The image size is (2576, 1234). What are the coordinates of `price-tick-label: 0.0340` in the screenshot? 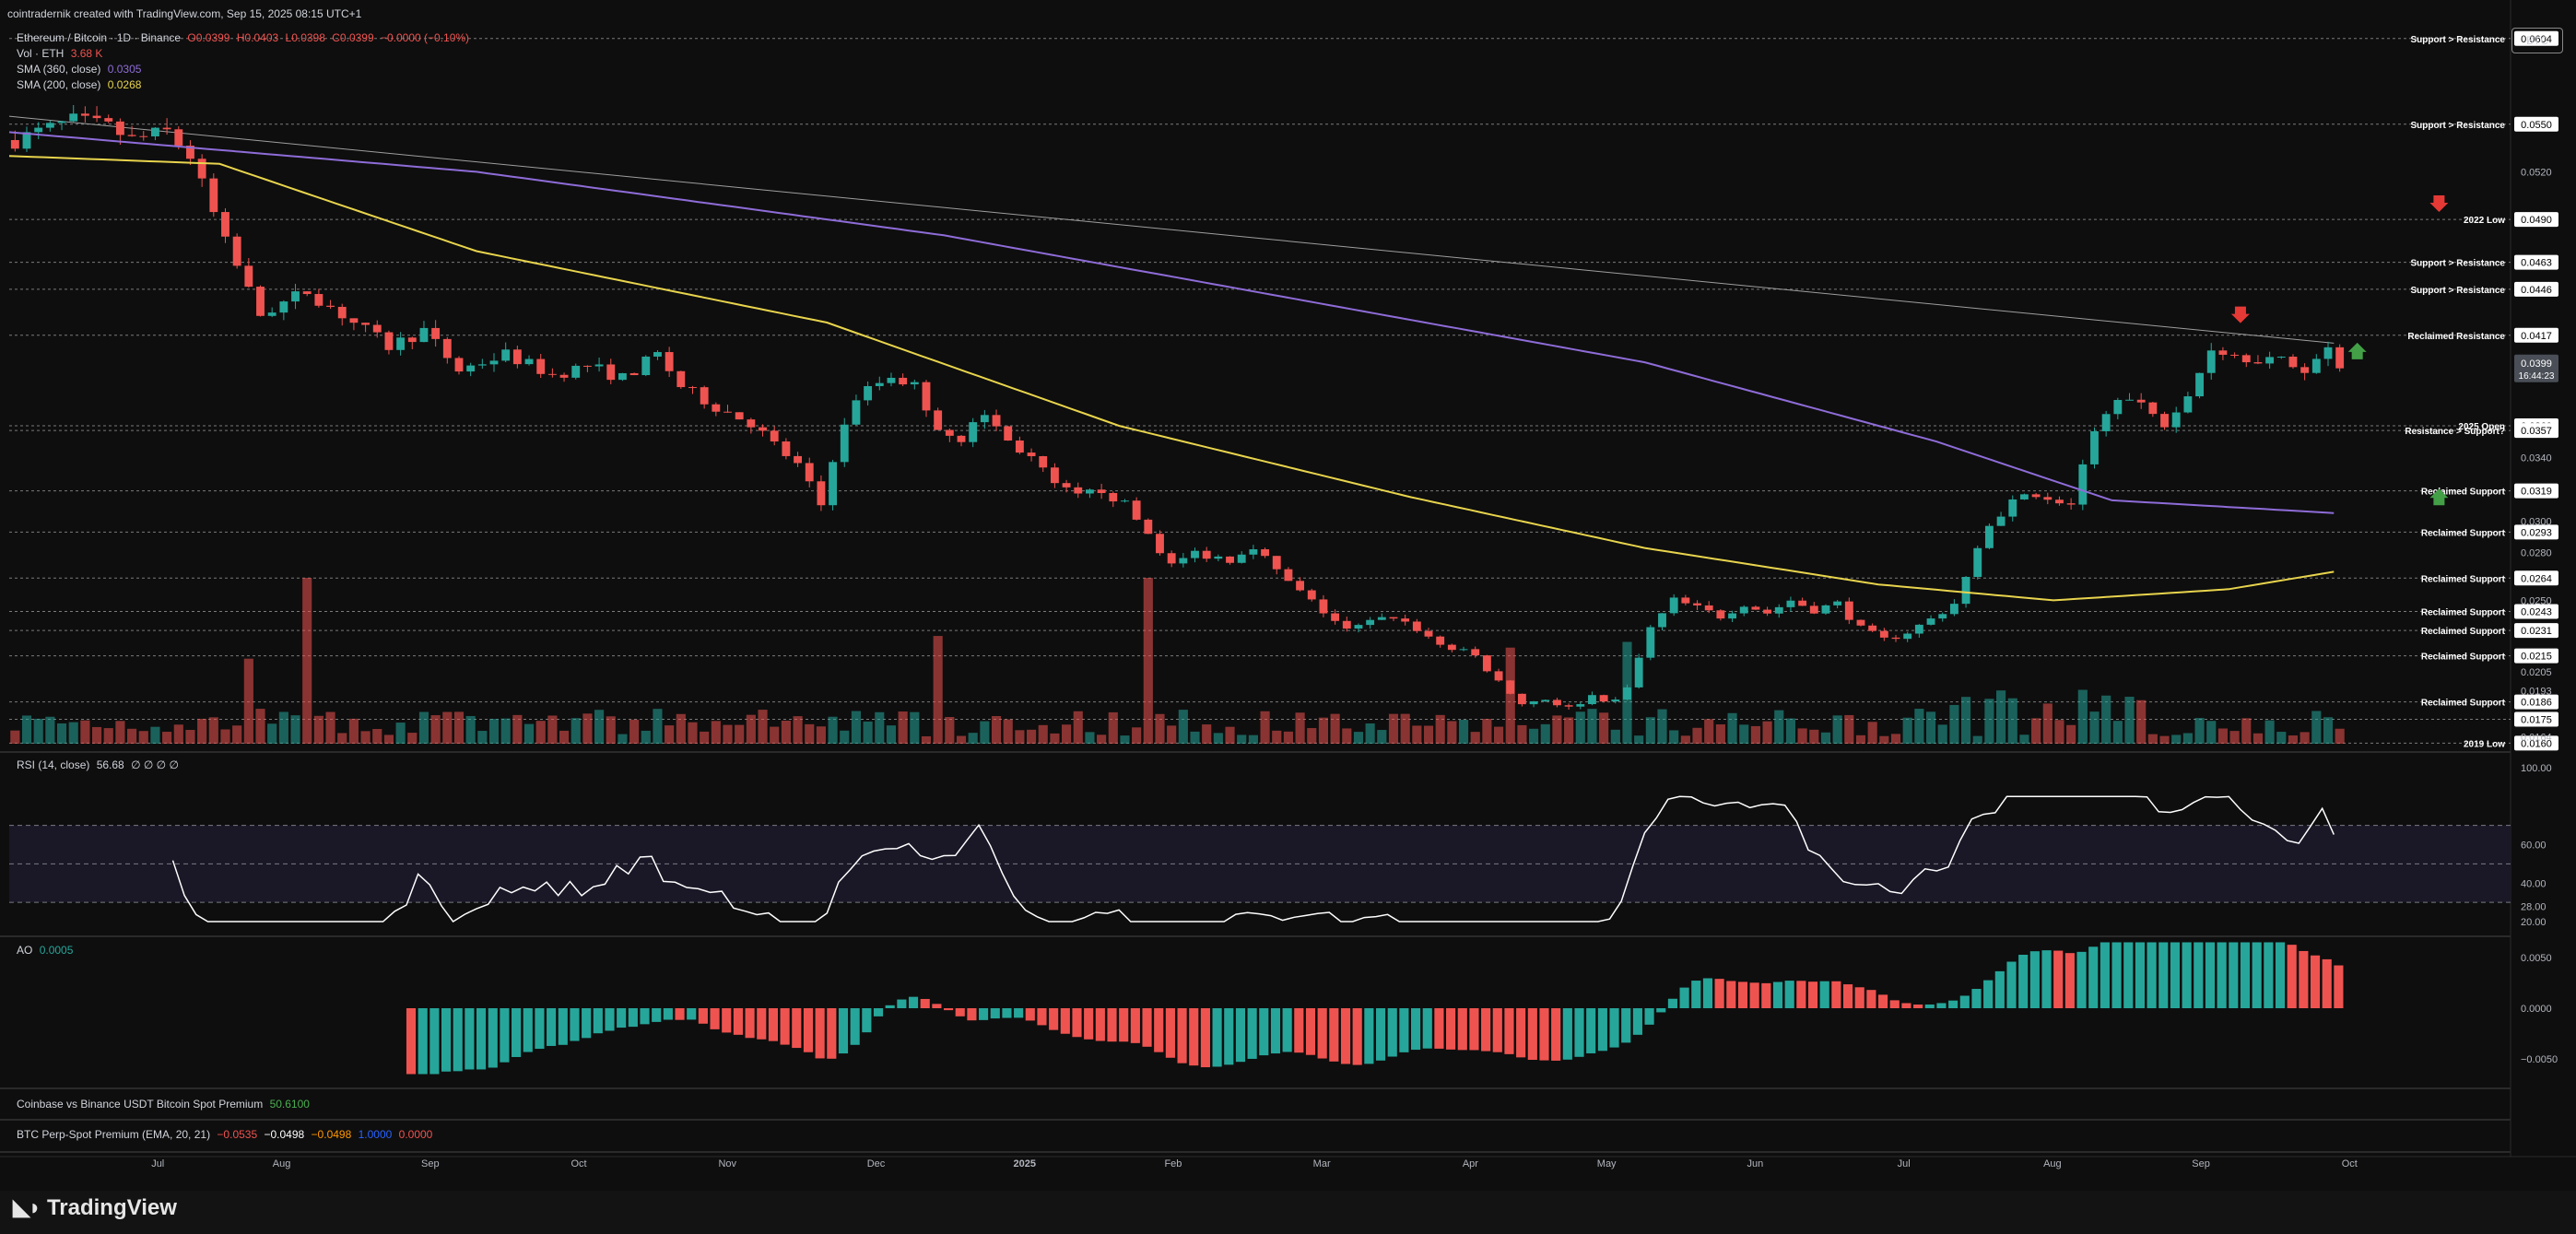 It's located at (2536, 458).